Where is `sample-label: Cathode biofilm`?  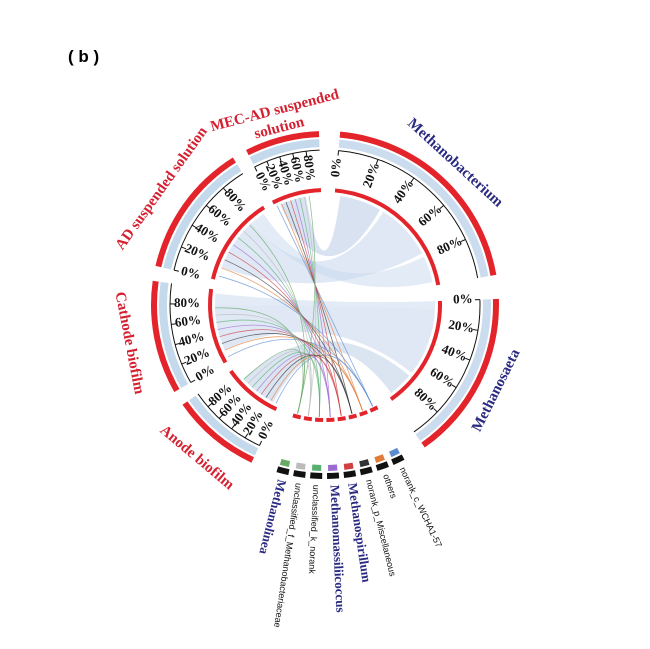
sample-label: Cathode biofilm is located at coordinates (129, 343).